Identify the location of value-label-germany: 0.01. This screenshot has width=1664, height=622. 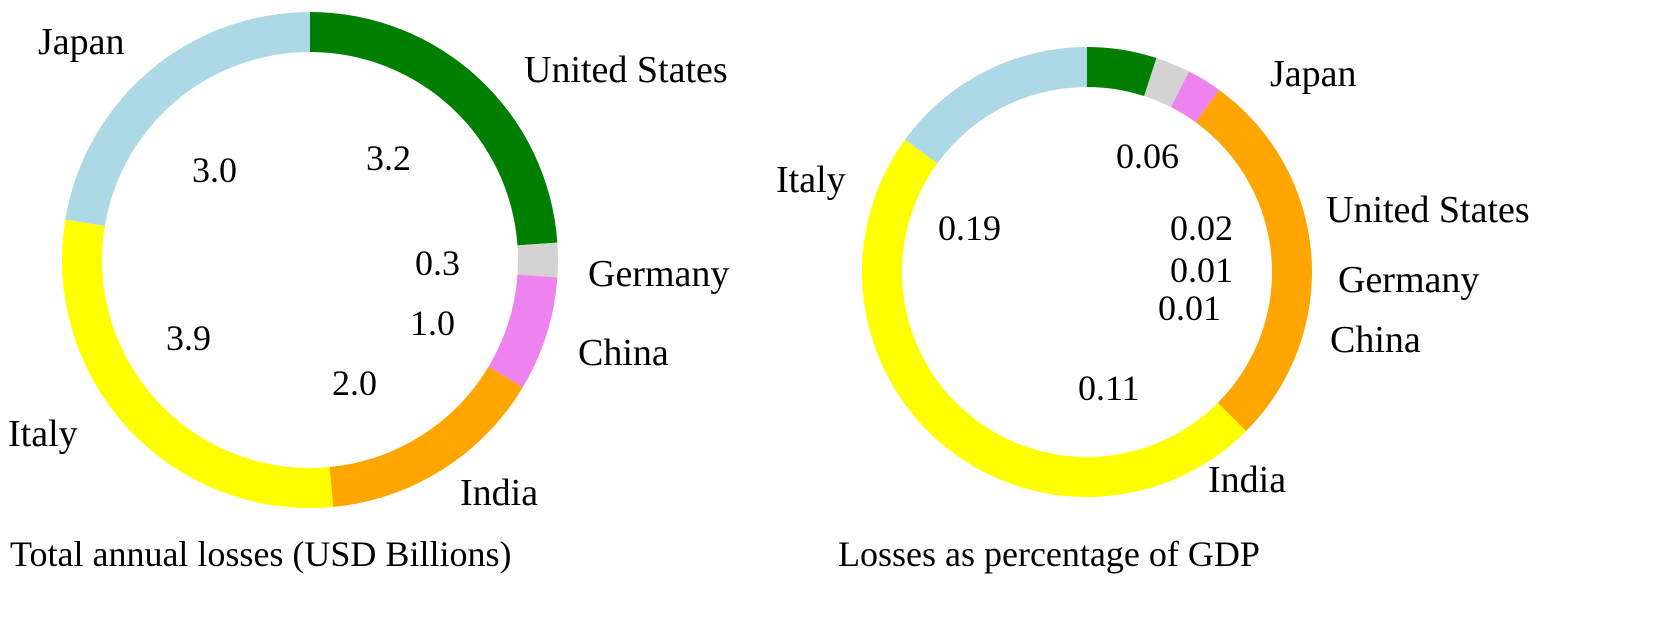
(1201, 270).